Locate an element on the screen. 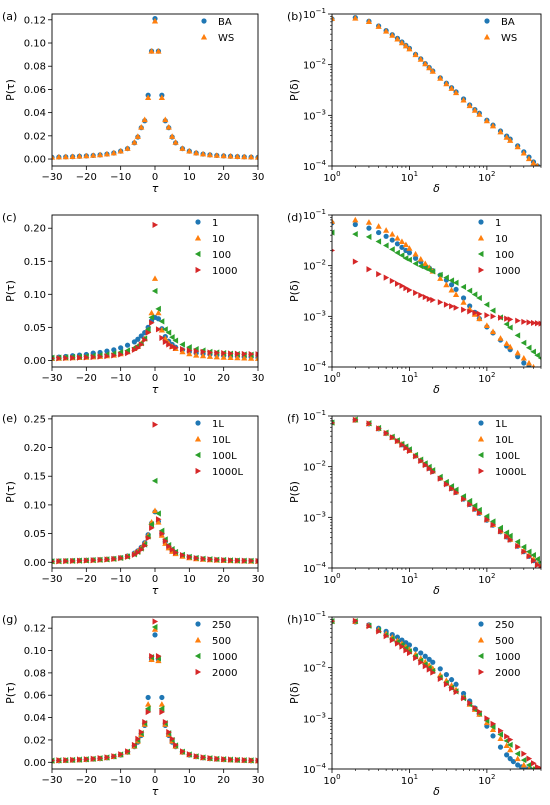 The height and width of the screenshot is (805, 550). legend-label: WS is located at coordinates (226, 38).